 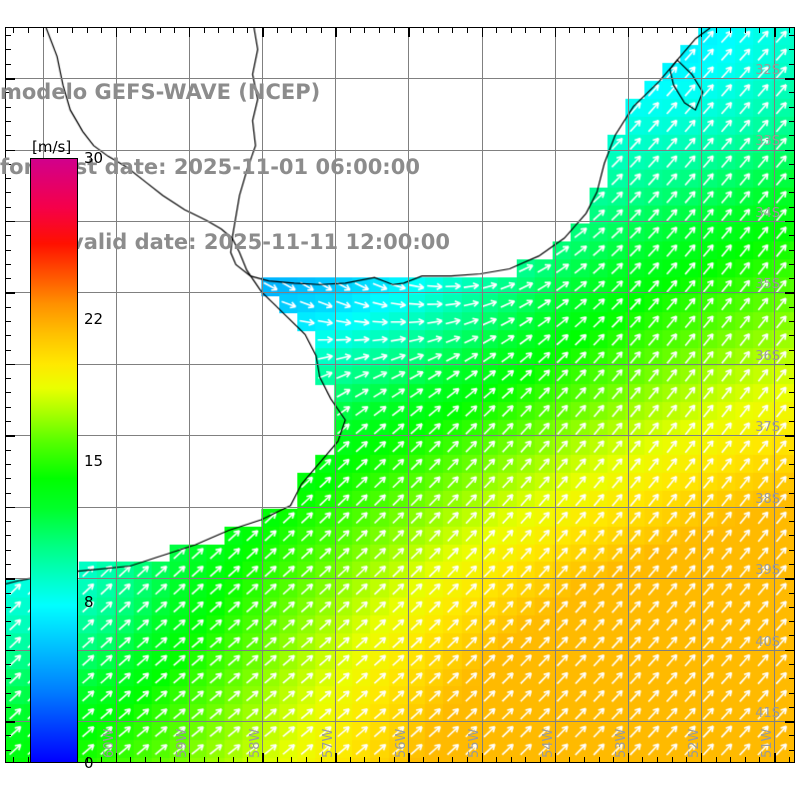 What do you see at coordinates (767, 213) in the screenshot?
I see `latitude-label: 34S` at bounding box center [767, 213].